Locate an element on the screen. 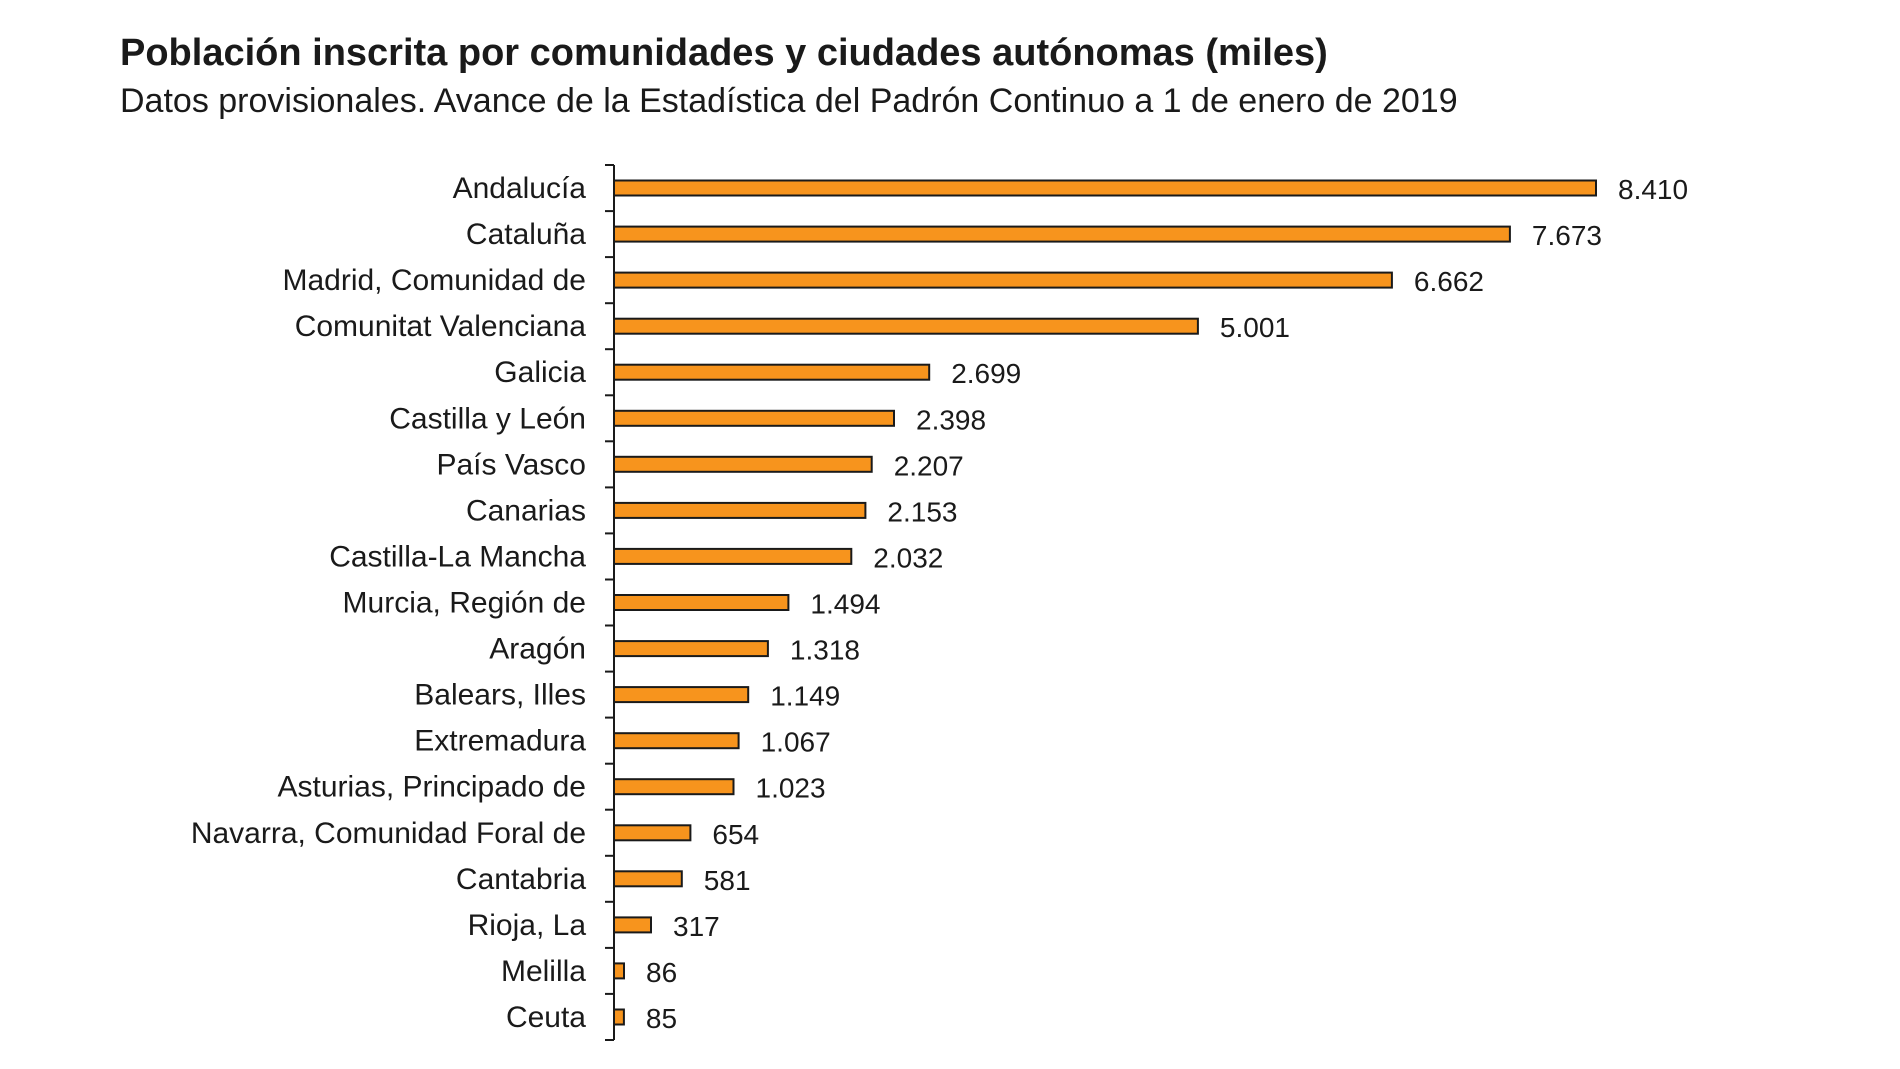  value-label-15: 581 is located at coordinates (727, 880).